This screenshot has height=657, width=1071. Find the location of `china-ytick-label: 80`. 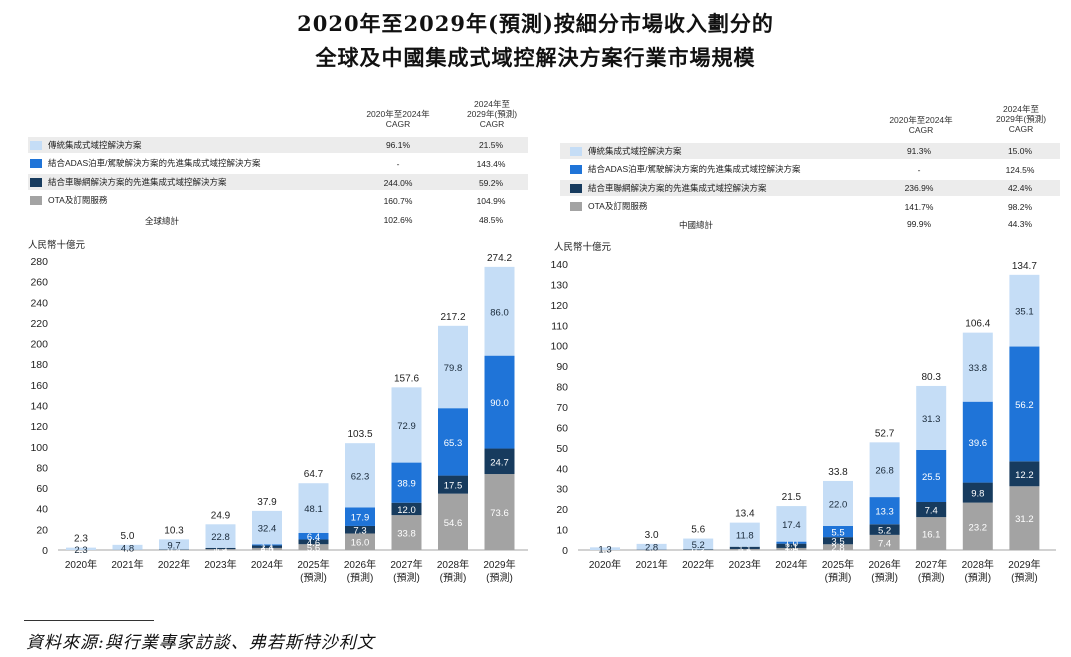

china-ytick-label: 80 is located at coordinates (562, 388).